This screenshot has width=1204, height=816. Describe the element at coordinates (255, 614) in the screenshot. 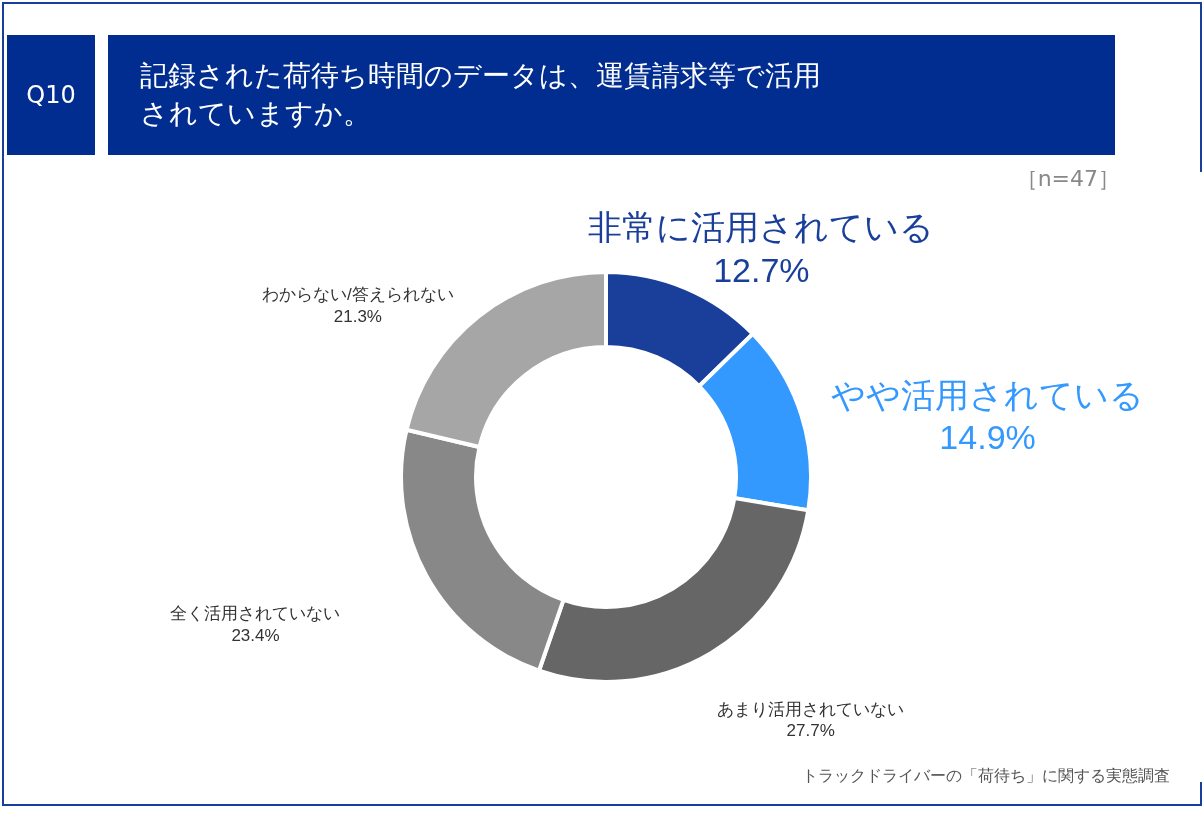

I see `slice-label: 全く活用されていない` at that location.